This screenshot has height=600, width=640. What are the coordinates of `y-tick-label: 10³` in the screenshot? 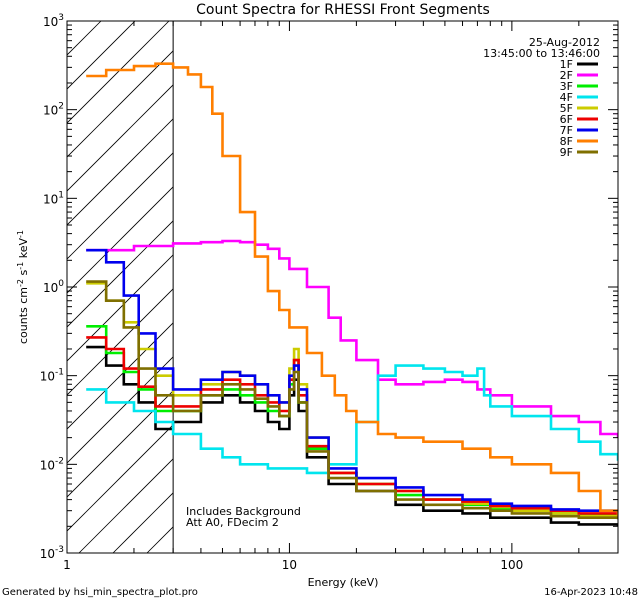 It's located at (53, 21).